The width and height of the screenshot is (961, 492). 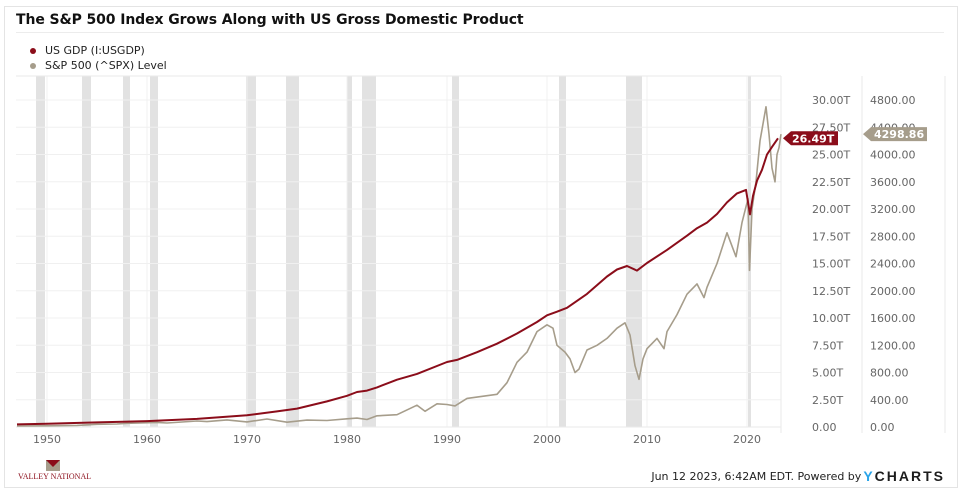 What do you see at coordinates (54, 476) in the screenshot?
I see `logo-text: VALLEY NATIONAL` at bounding box center [54, 476].